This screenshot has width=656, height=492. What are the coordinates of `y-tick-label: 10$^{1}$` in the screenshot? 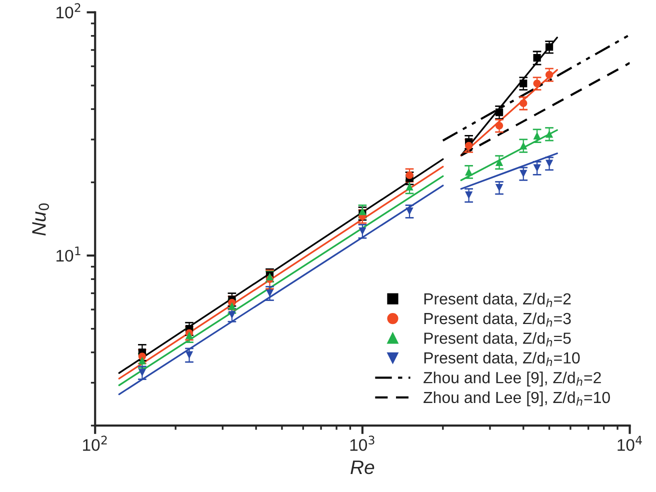 It's located at (68, 254).